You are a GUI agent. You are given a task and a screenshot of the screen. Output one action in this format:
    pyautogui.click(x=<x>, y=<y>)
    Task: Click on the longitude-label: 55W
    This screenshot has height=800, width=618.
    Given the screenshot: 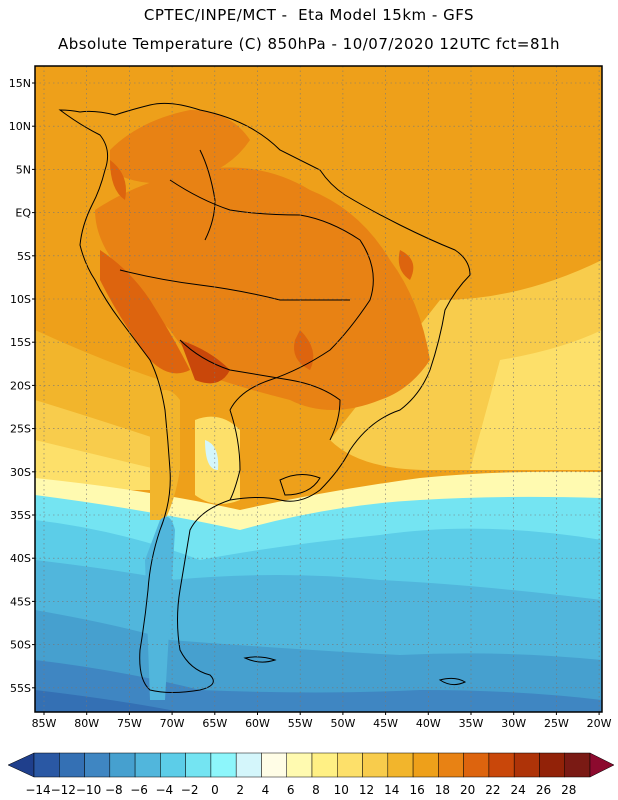 What is the action you would take?
    pyautogui.click(x=300, y=723)
    